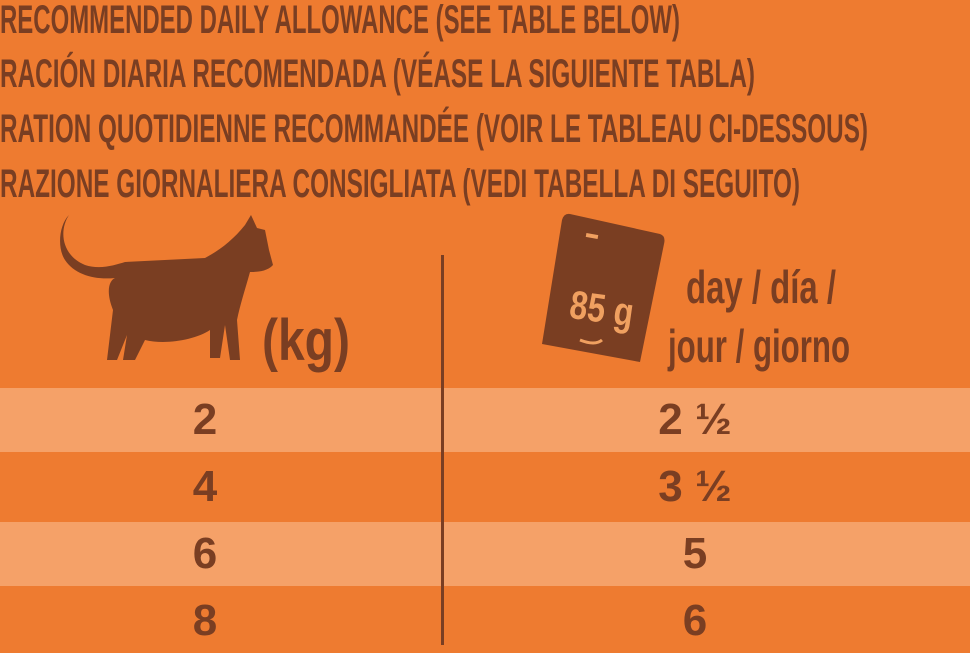 The width and height of the screenshot is (970, 653). I want to click on weight-column-header: (kg), so click(306, 340).